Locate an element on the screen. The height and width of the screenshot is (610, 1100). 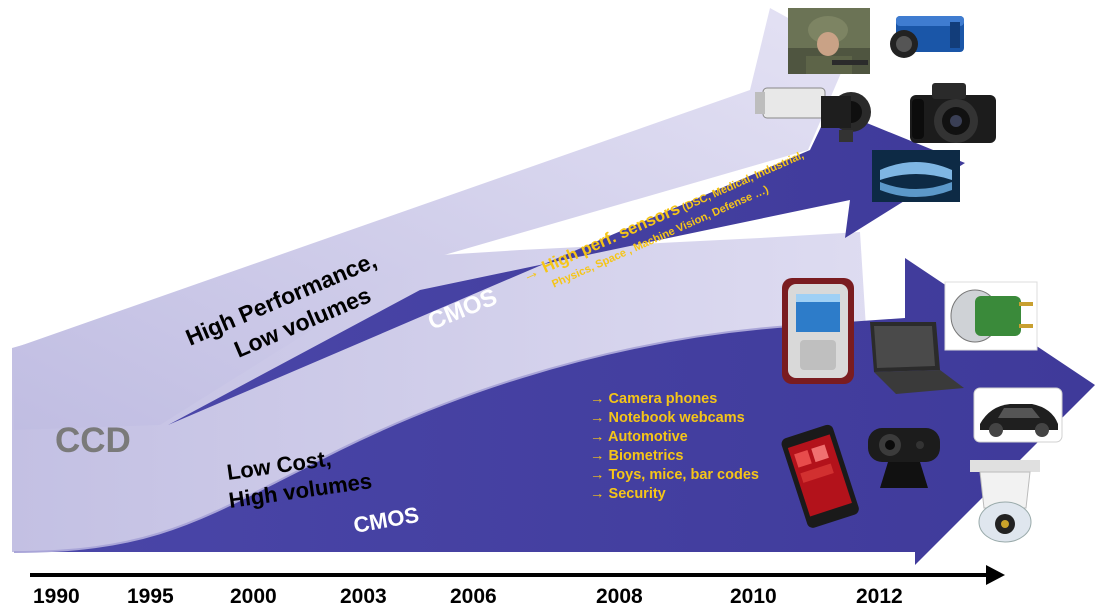
timeline-year: 1990 is located at coordinates (56, 596).